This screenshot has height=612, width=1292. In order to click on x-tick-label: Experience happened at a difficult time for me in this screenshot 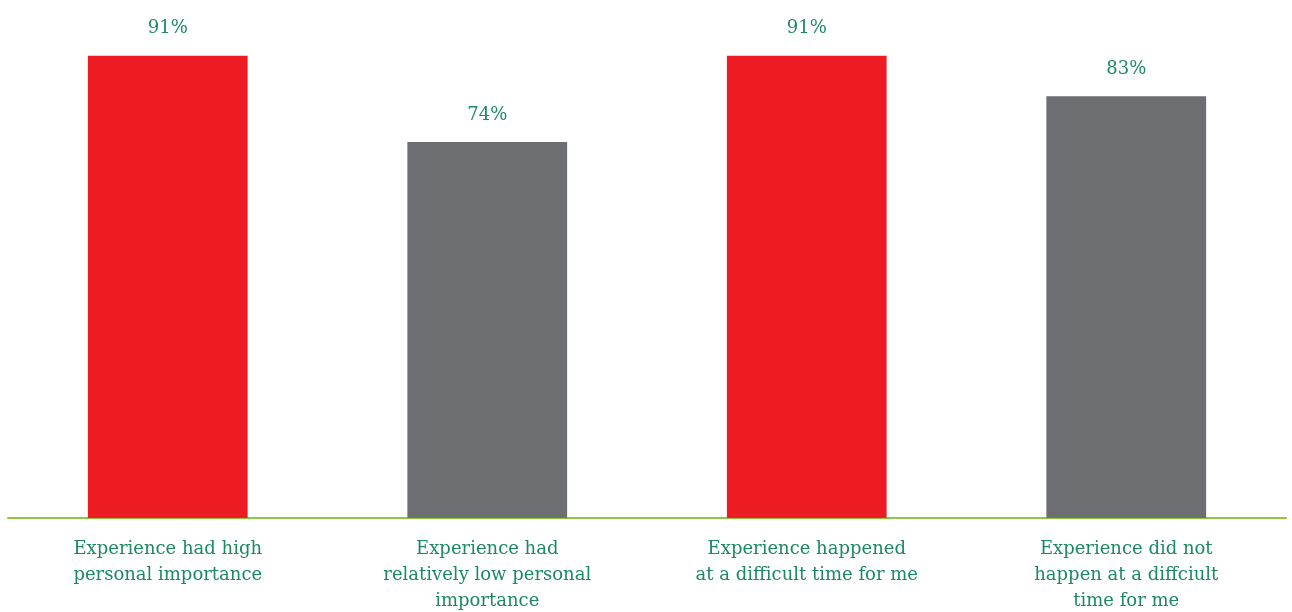, I will do `click(806, 560)`.